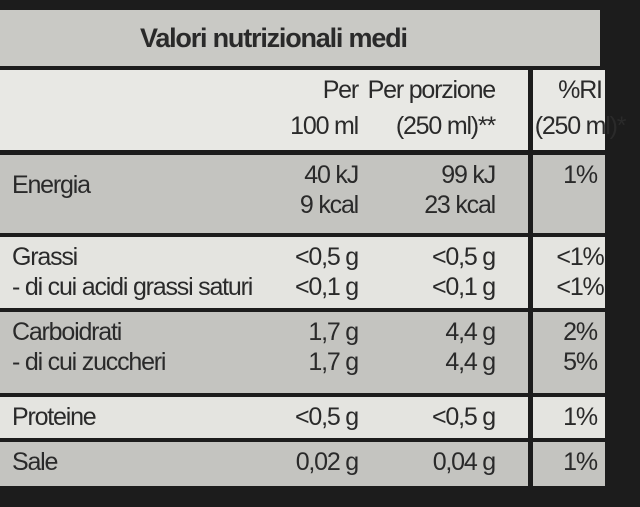  I want to click on title-band, so click(300, 38).